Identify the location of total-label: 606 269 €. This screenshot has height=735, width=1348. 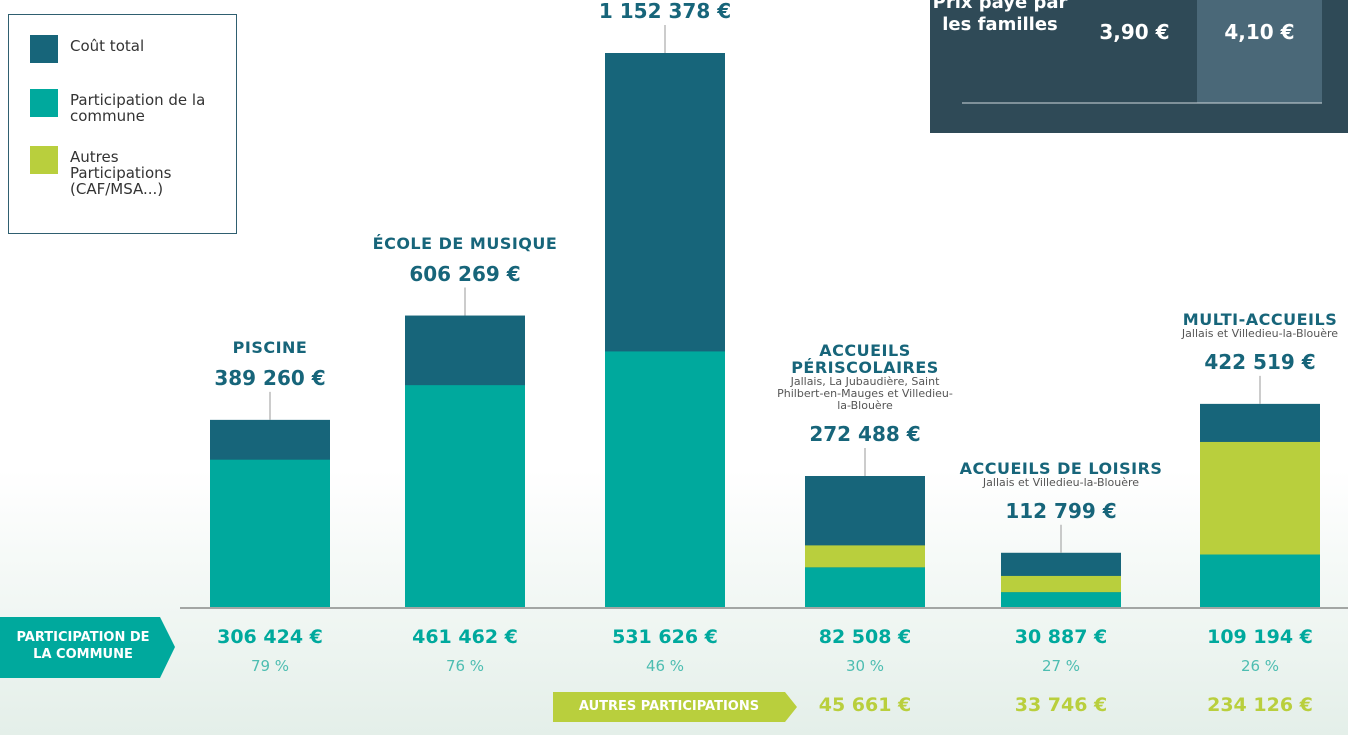
(465, 273).